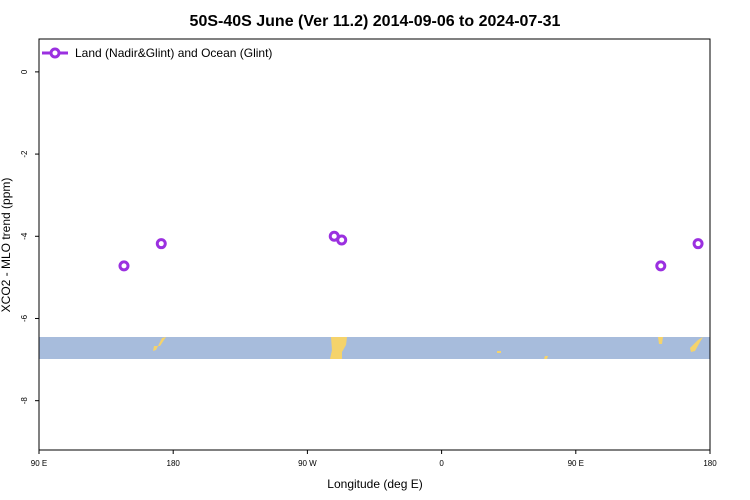 The width and height of the screenshot is (750, 500). I want to click on y-tick-label: 0, so click(24, 71).